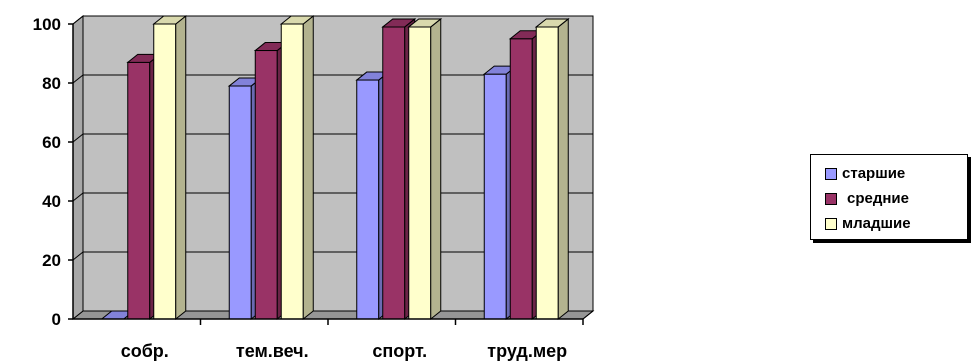  What do you see at coordinates (344, 351) in the screenshot?
I see `x-tick-labels: собр. тем.веч. спорт. труд.мер` at bounding box center [344, 351].